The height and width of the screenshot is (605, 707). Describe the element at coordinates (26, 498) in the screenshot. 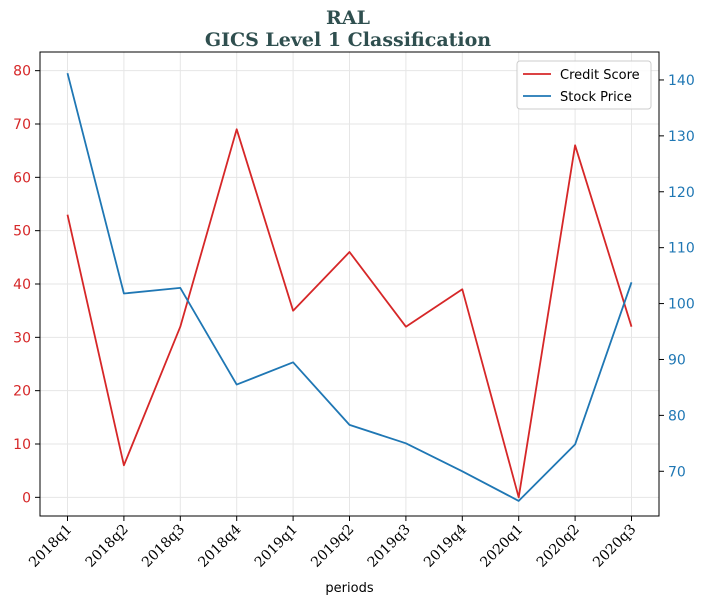

I see `y-left-tick-label: 0` at that location.